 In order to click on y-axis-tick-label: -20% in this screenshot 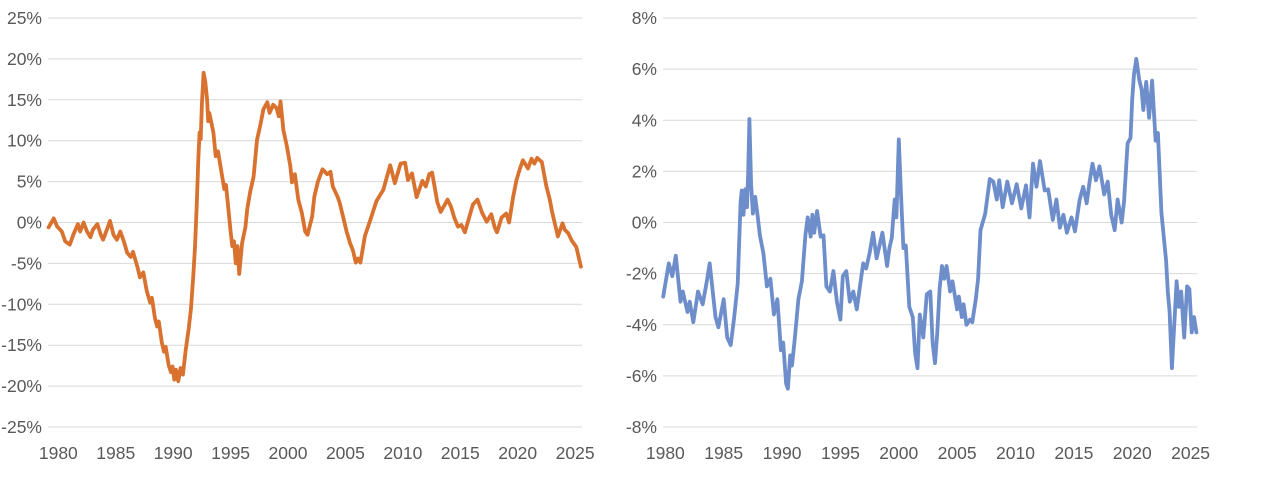, I will do `click(21, 386)`.